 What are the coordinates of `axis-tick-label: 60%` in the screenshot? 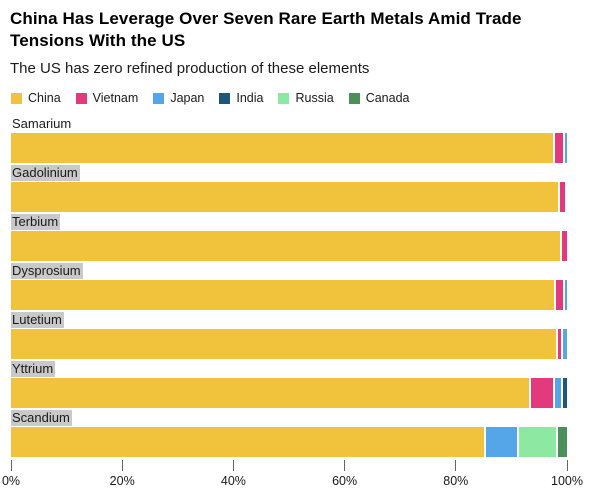 It's located at (345, 481).